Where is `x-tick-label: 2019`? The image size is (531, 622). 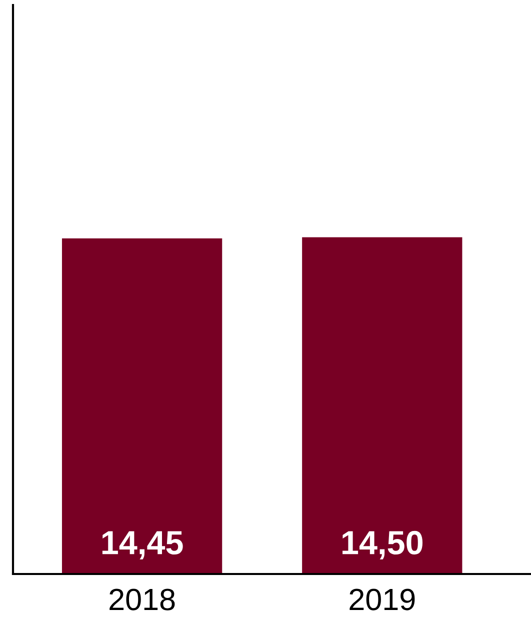
x-tick-label: 2019 is located at coordinates (382, 599).